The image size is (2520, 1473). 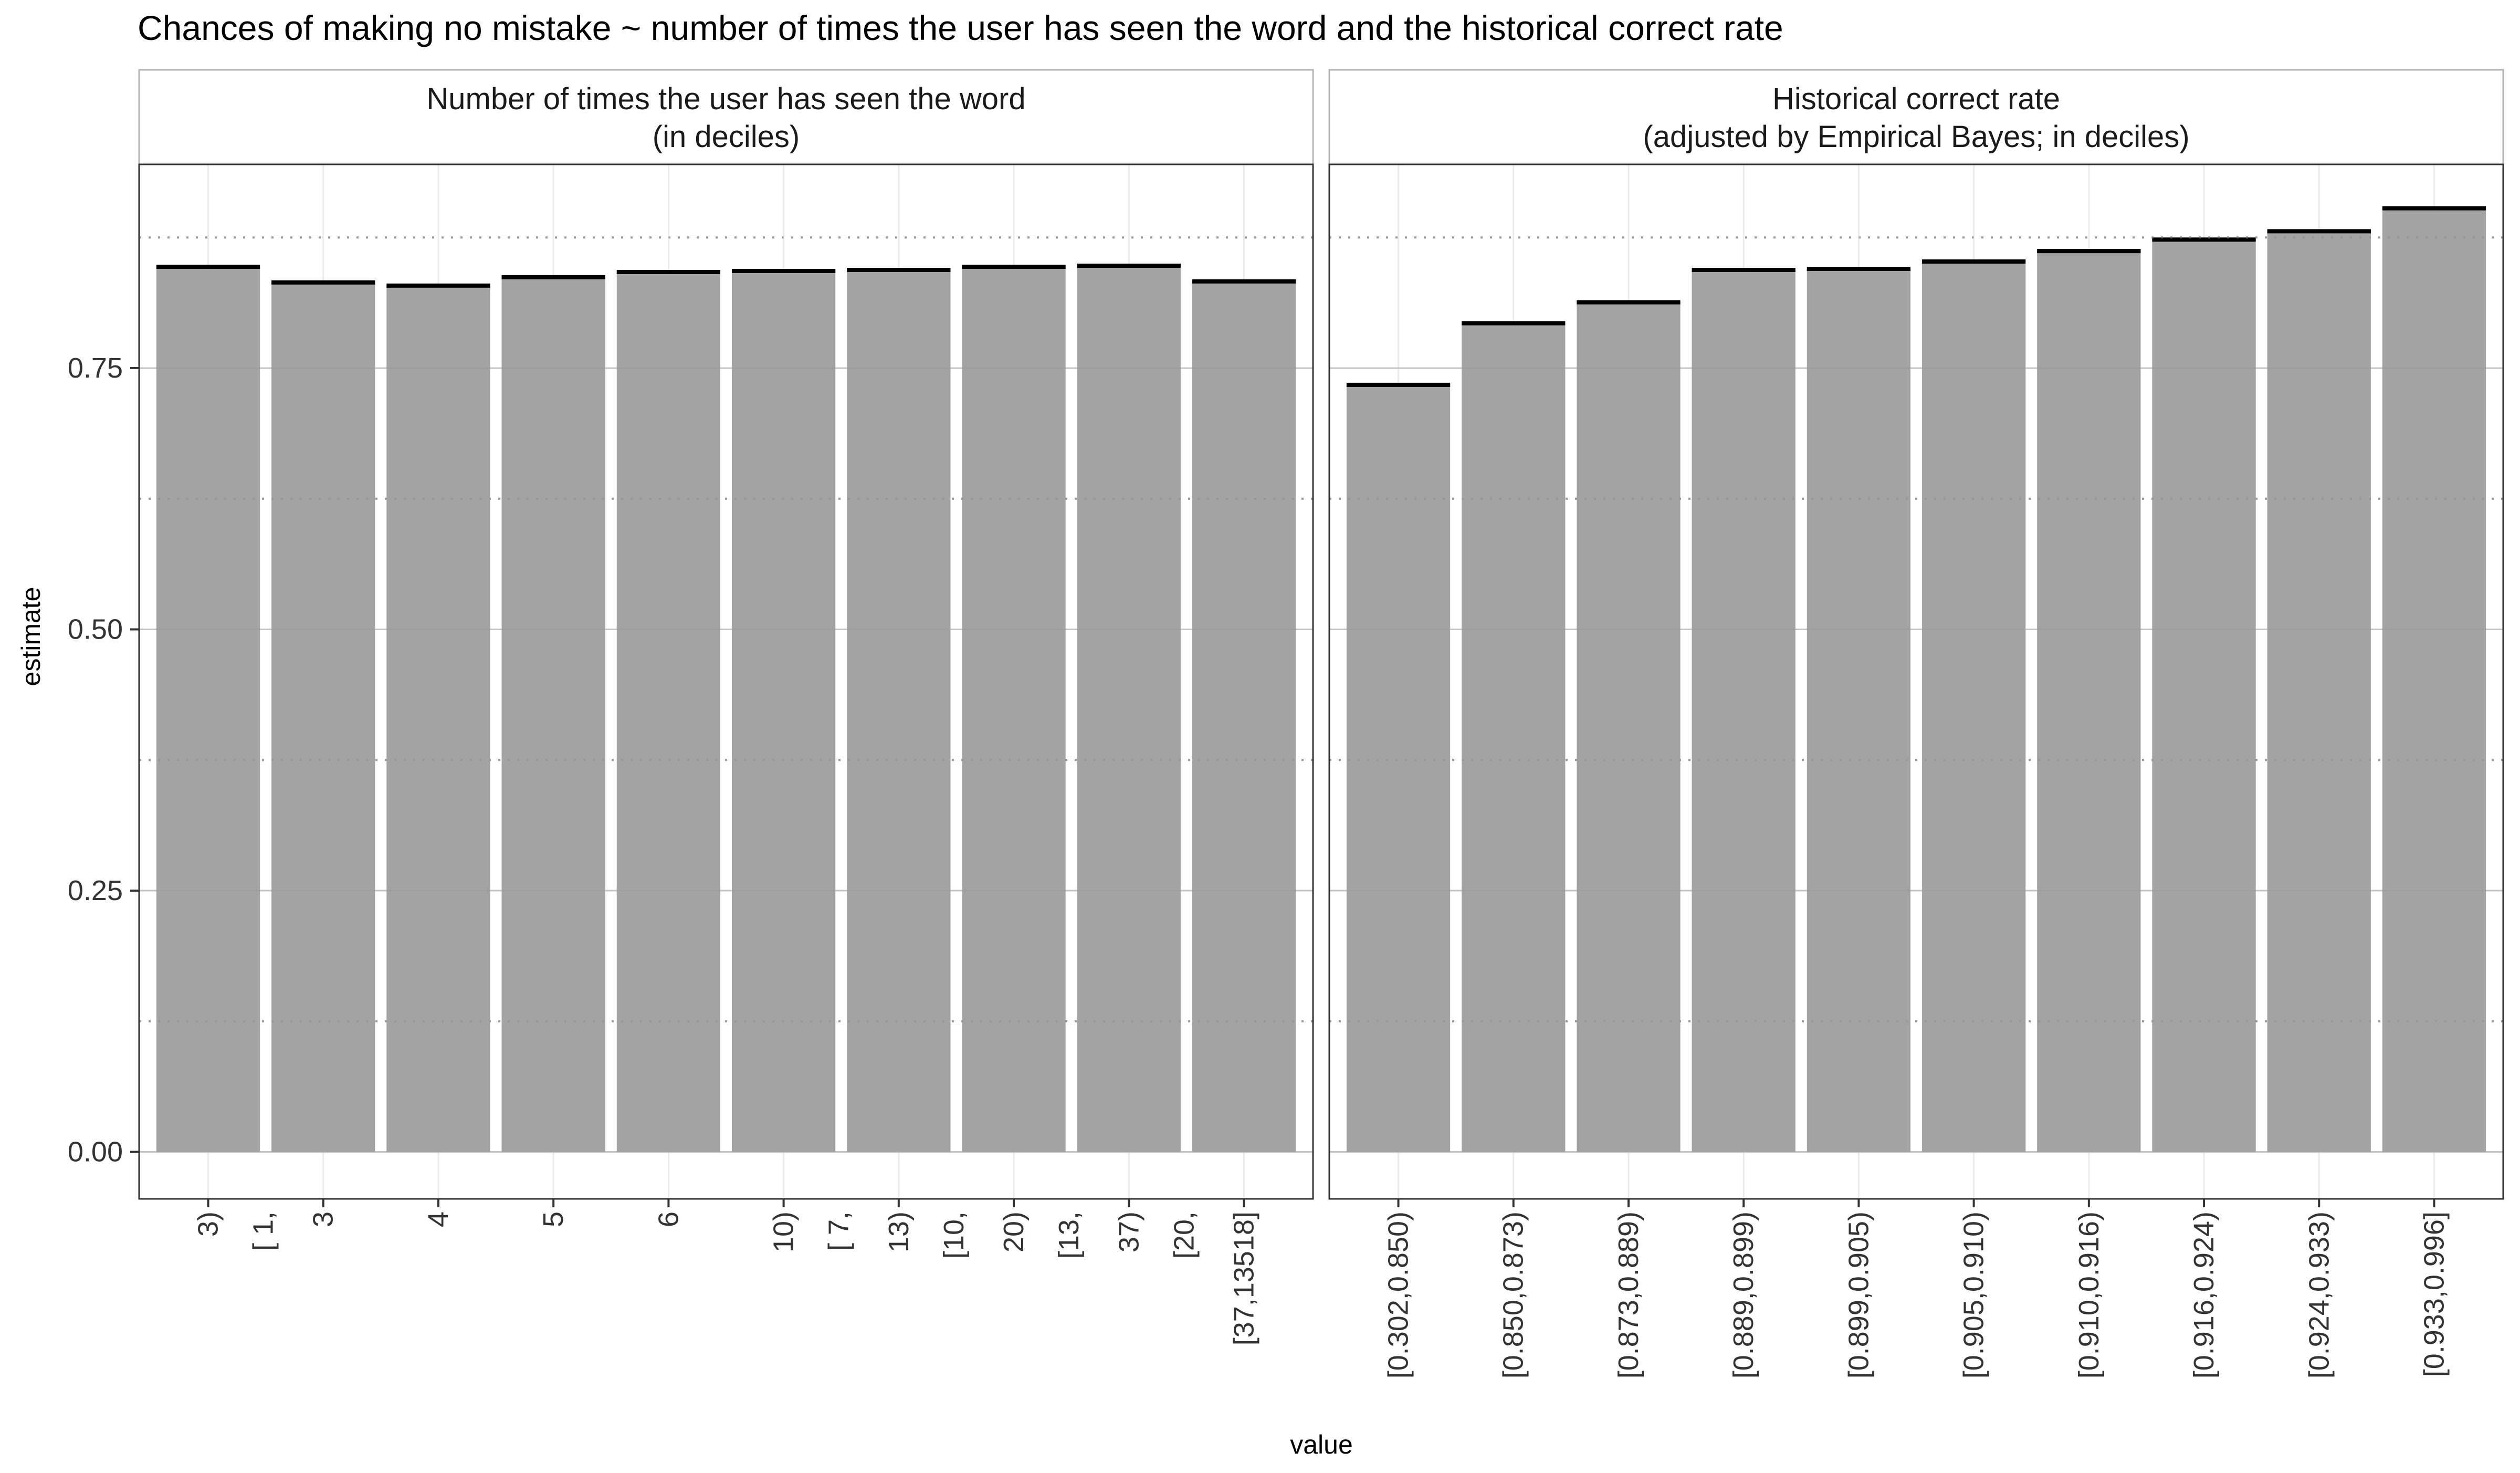 I want to click on x-tick-label: 20) [13,, so click(x=1041, y=1235).